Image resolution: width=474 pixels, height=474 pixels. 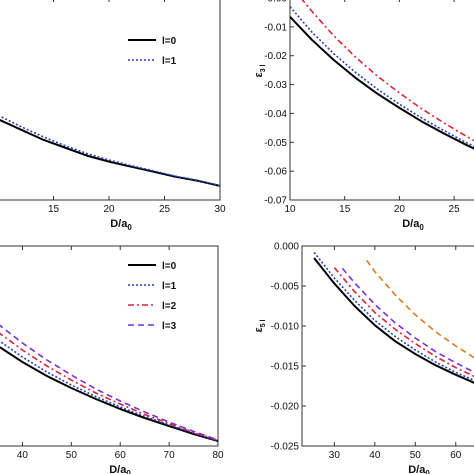 I want to click on y-axis-title: ε3 l, so click(x=260, y=70).